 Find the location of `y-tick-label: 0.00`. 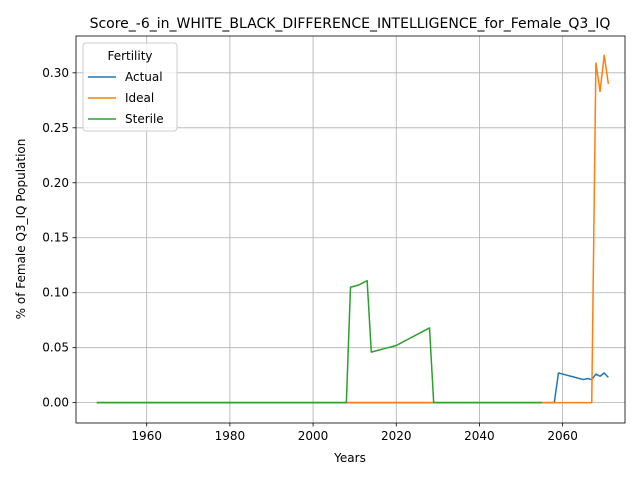

y-tick-label: 0.00 is located at coordinates (55, 403).